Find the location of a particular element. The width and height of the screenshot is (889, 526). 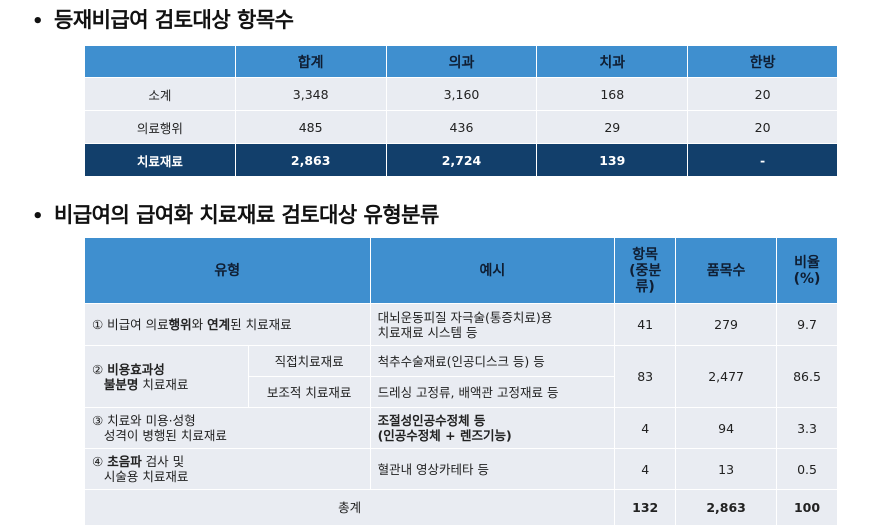

example-cell: 조절성인공수정체 등 (인공수정체 + 렌즈기능) is located at coordinates (492, 428).